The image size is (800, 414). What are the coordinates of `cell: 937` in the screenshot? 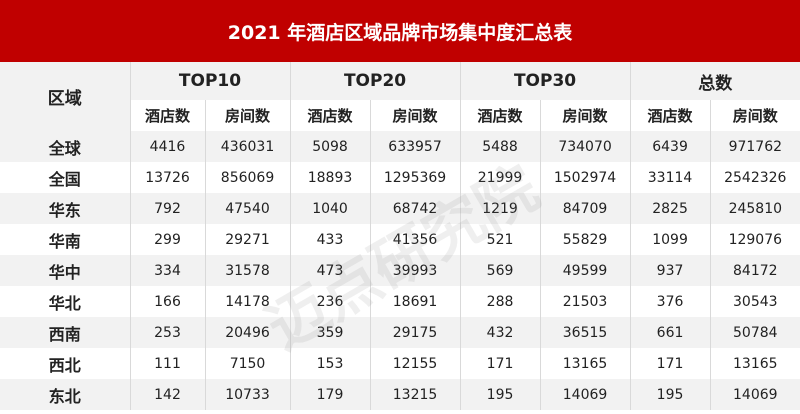 It's located at (670, 270).